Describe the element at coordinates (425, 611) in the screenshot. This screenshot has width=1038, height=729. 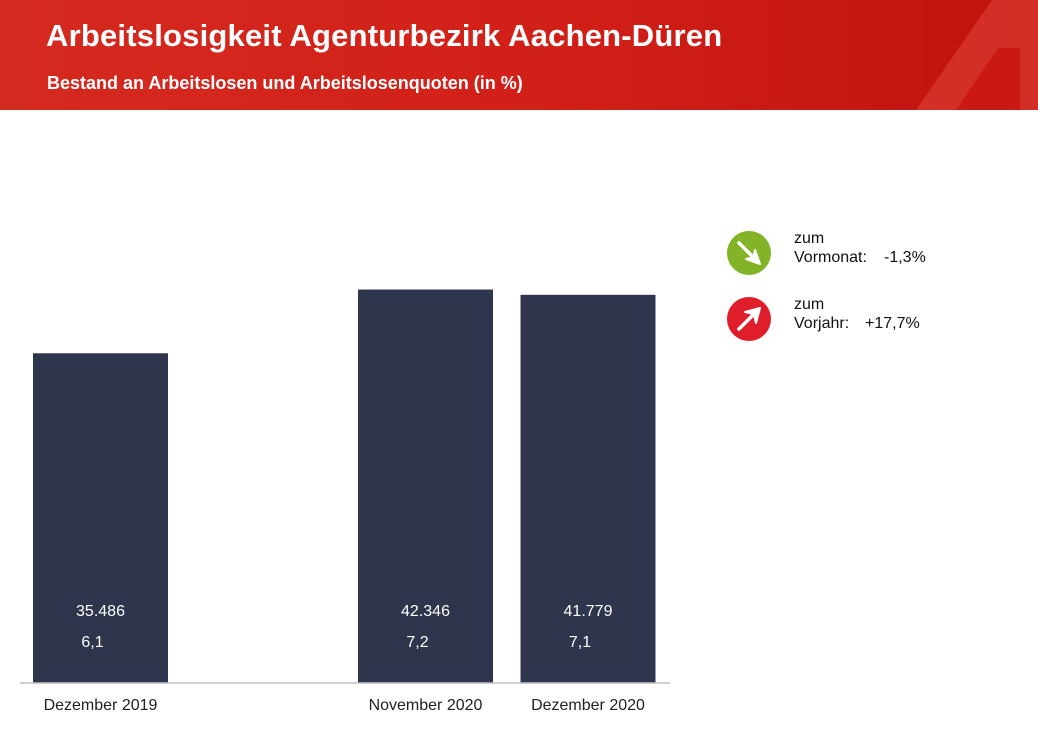
I see `bar-value-label-2: 42.346` at that location.